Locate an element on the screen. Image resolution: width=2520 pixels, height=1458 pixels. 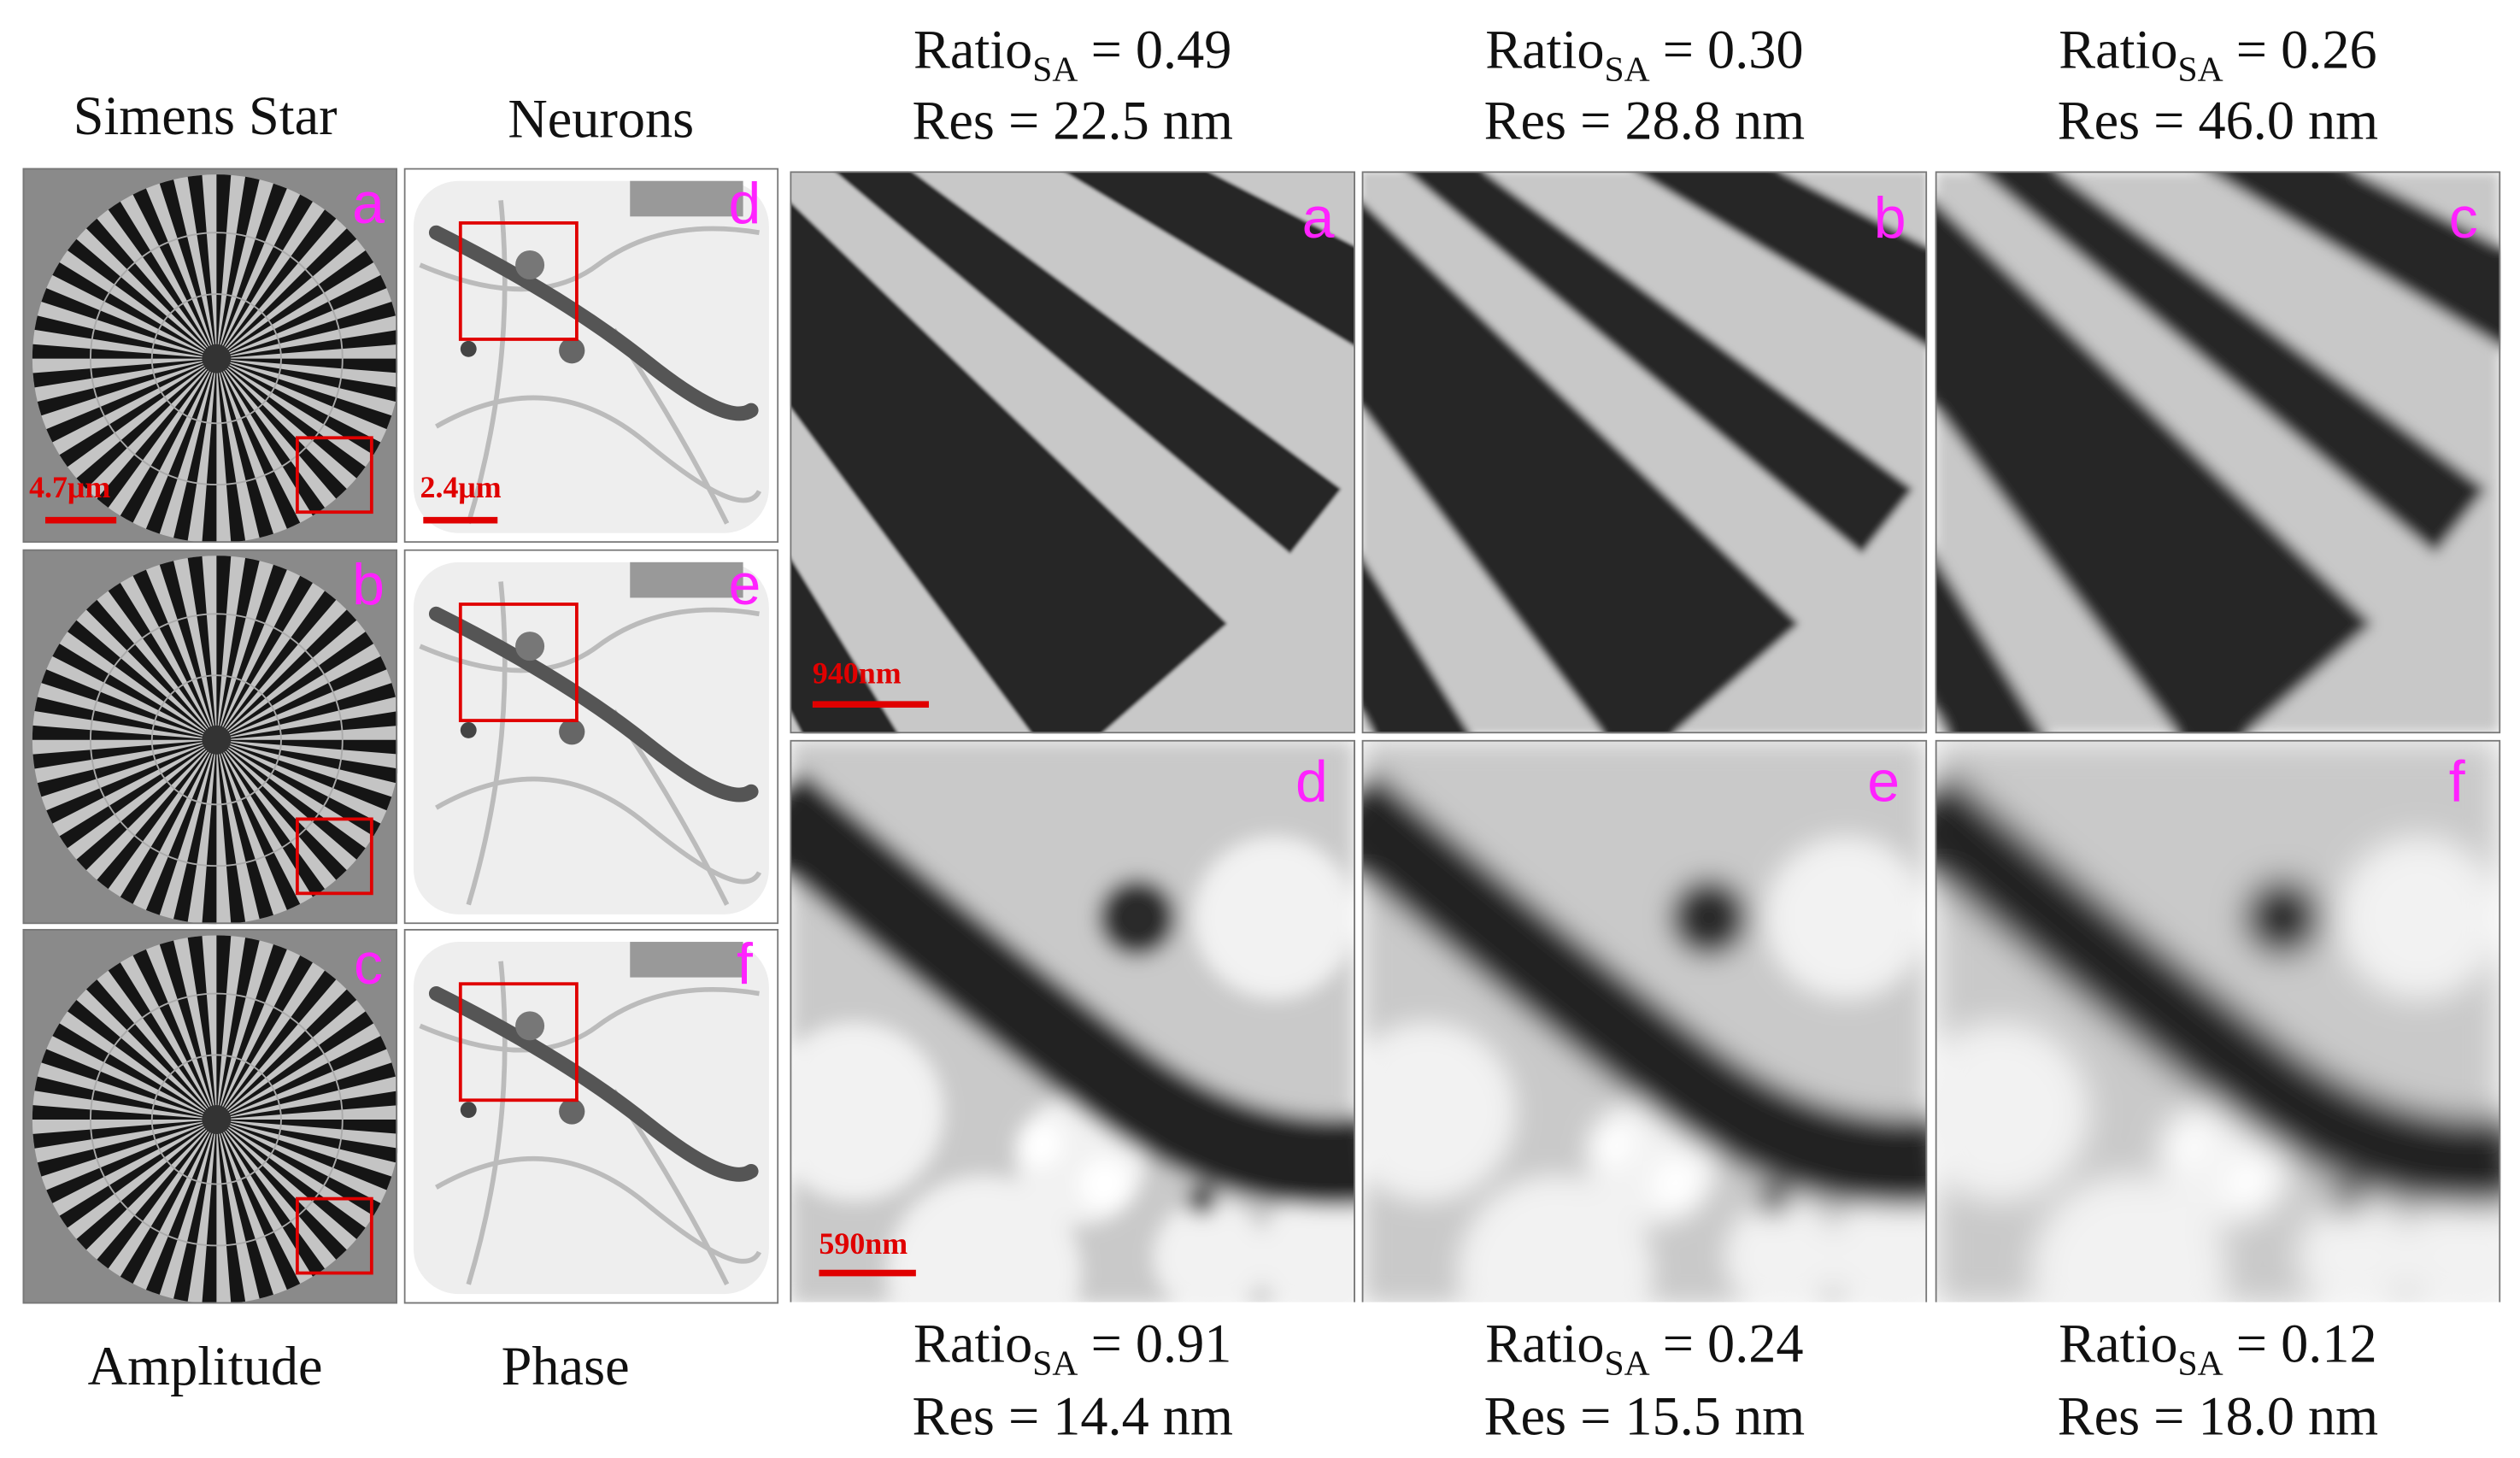
column-footer: Phase is located at coordinates (566, 1366).